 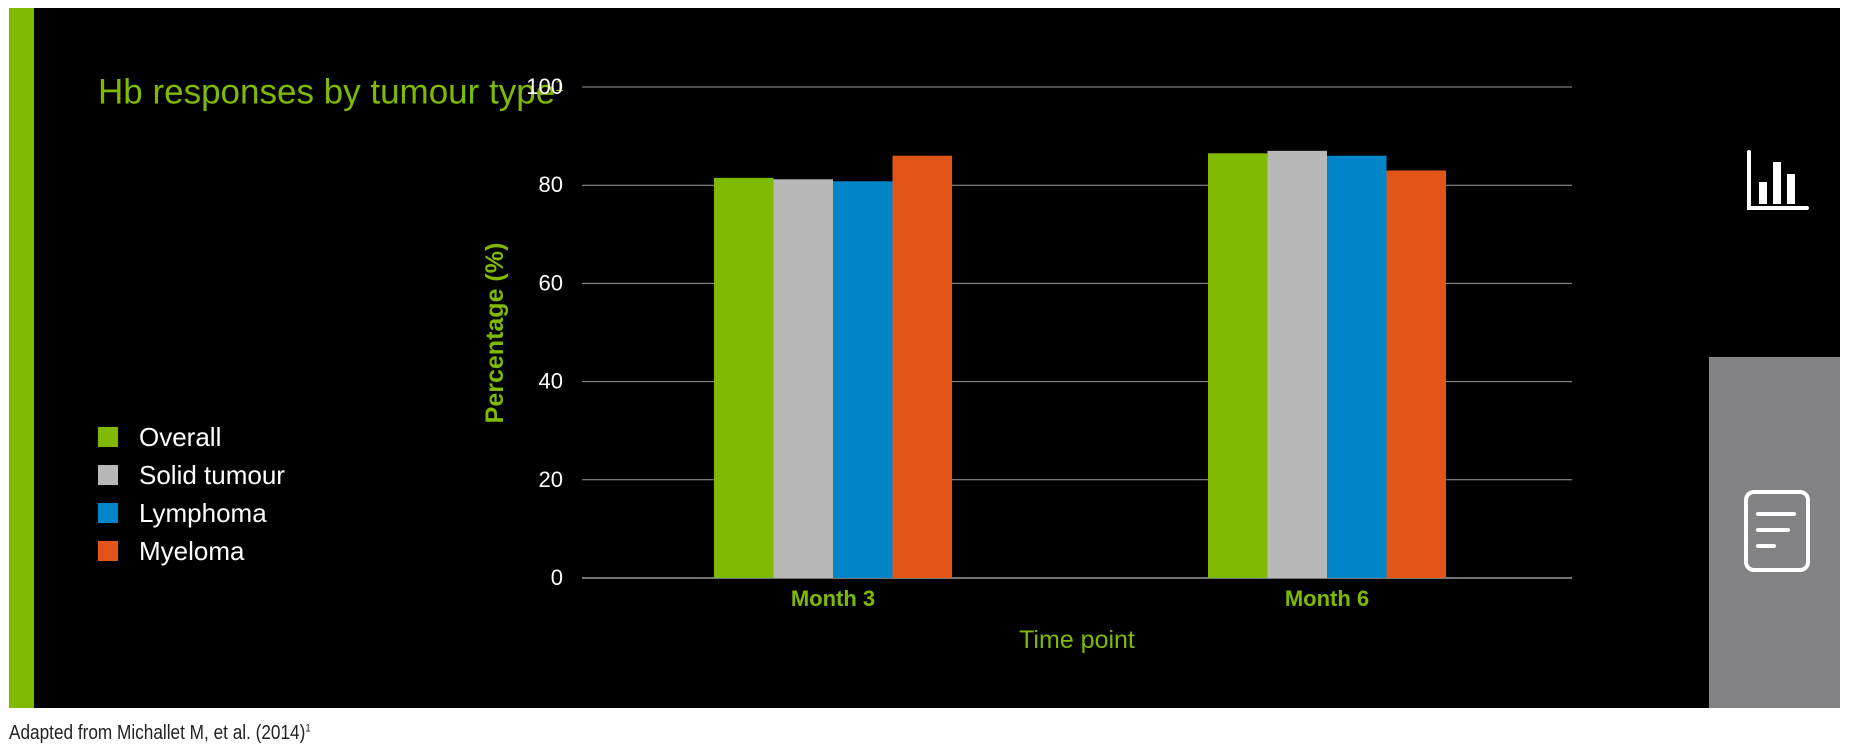 I want to click on chart-title: Hb responses by tumour type1, so click(x=331, y=90).